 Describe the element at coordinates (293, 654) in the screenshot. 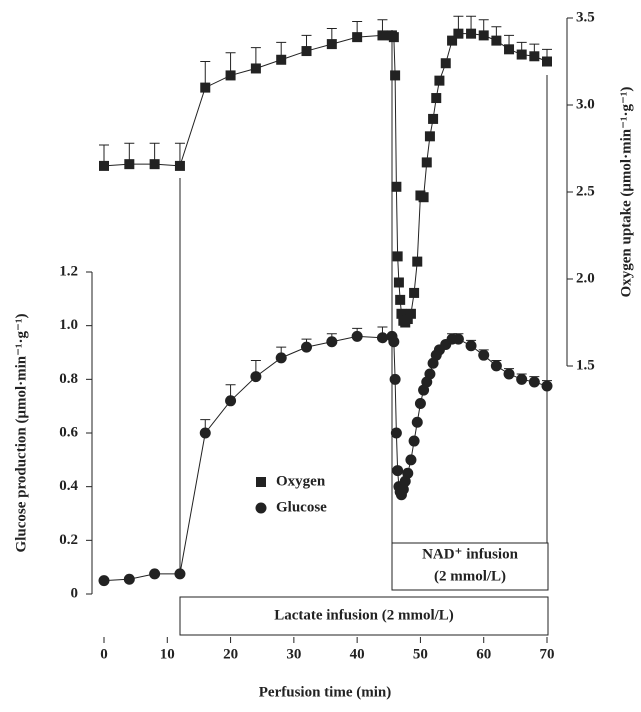

I see `x-tick-label: 30` at that location.